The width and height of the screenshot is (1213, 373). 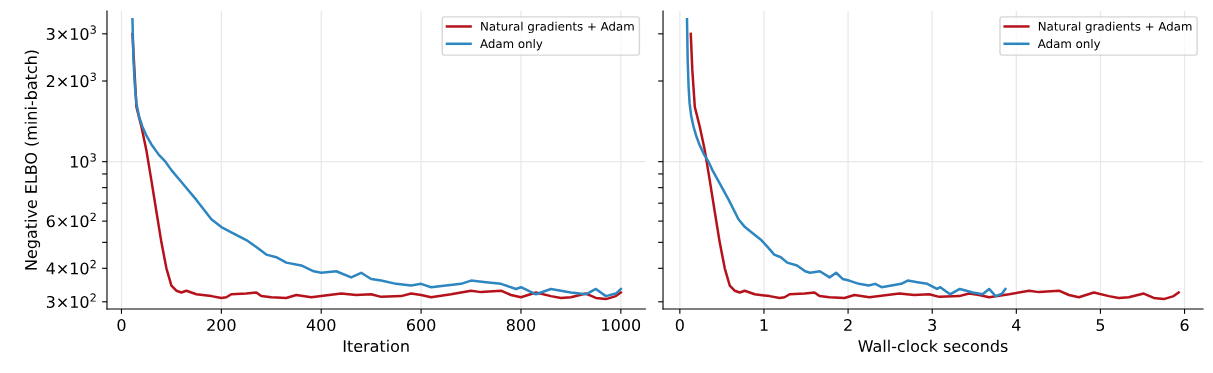 What do you see at coordinates (71, 267) in the screenshot?
I see `y-tick-label: 4×10$^{2}$` at bounding box center [71, 267].